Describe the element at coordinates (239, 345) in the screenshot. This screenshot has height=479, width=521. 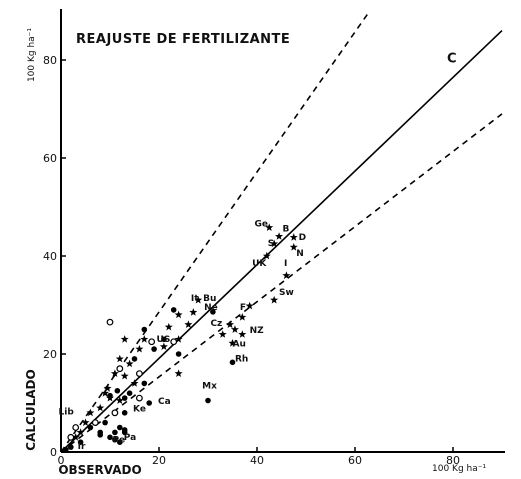
I see `point-annotation: Au` at that location.